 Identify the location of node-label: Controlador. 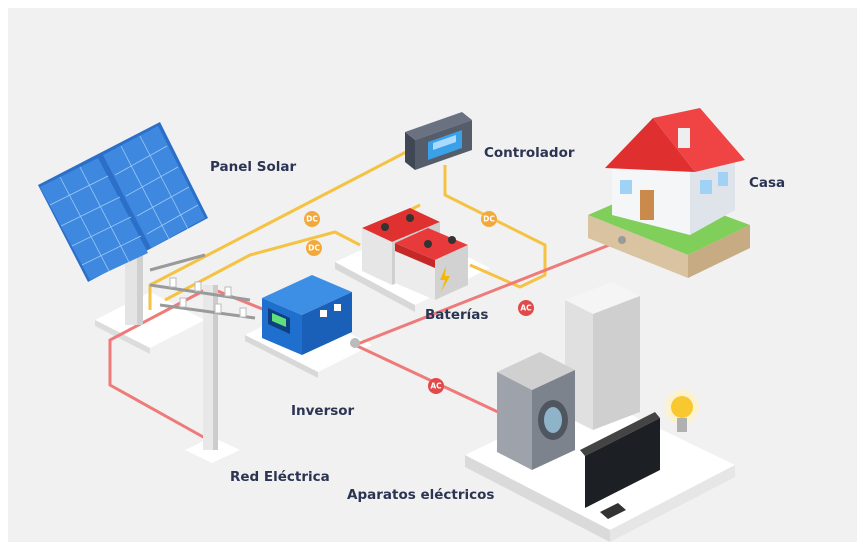
(529, 153).